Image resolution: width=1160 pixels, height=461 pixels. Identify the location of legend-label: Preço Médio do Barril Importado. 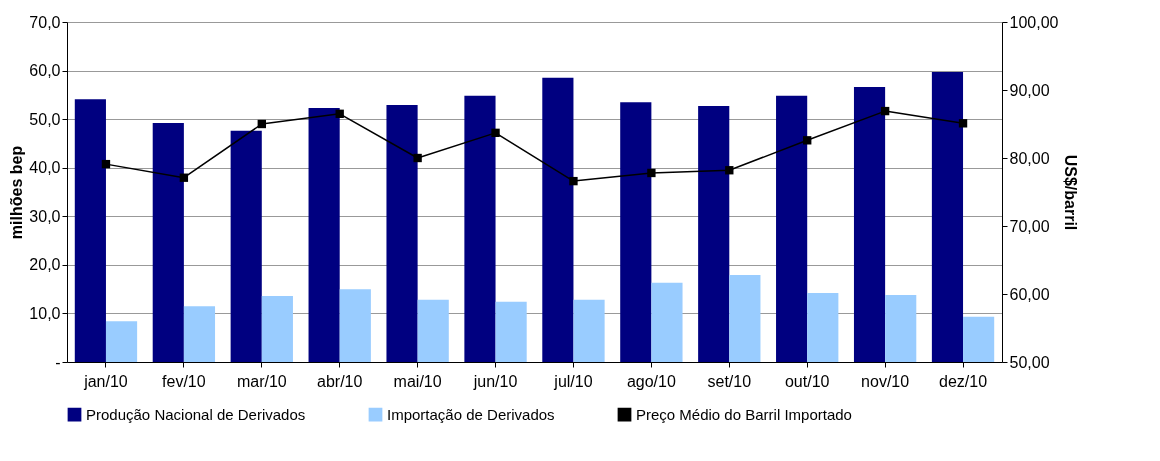
(744, 414).